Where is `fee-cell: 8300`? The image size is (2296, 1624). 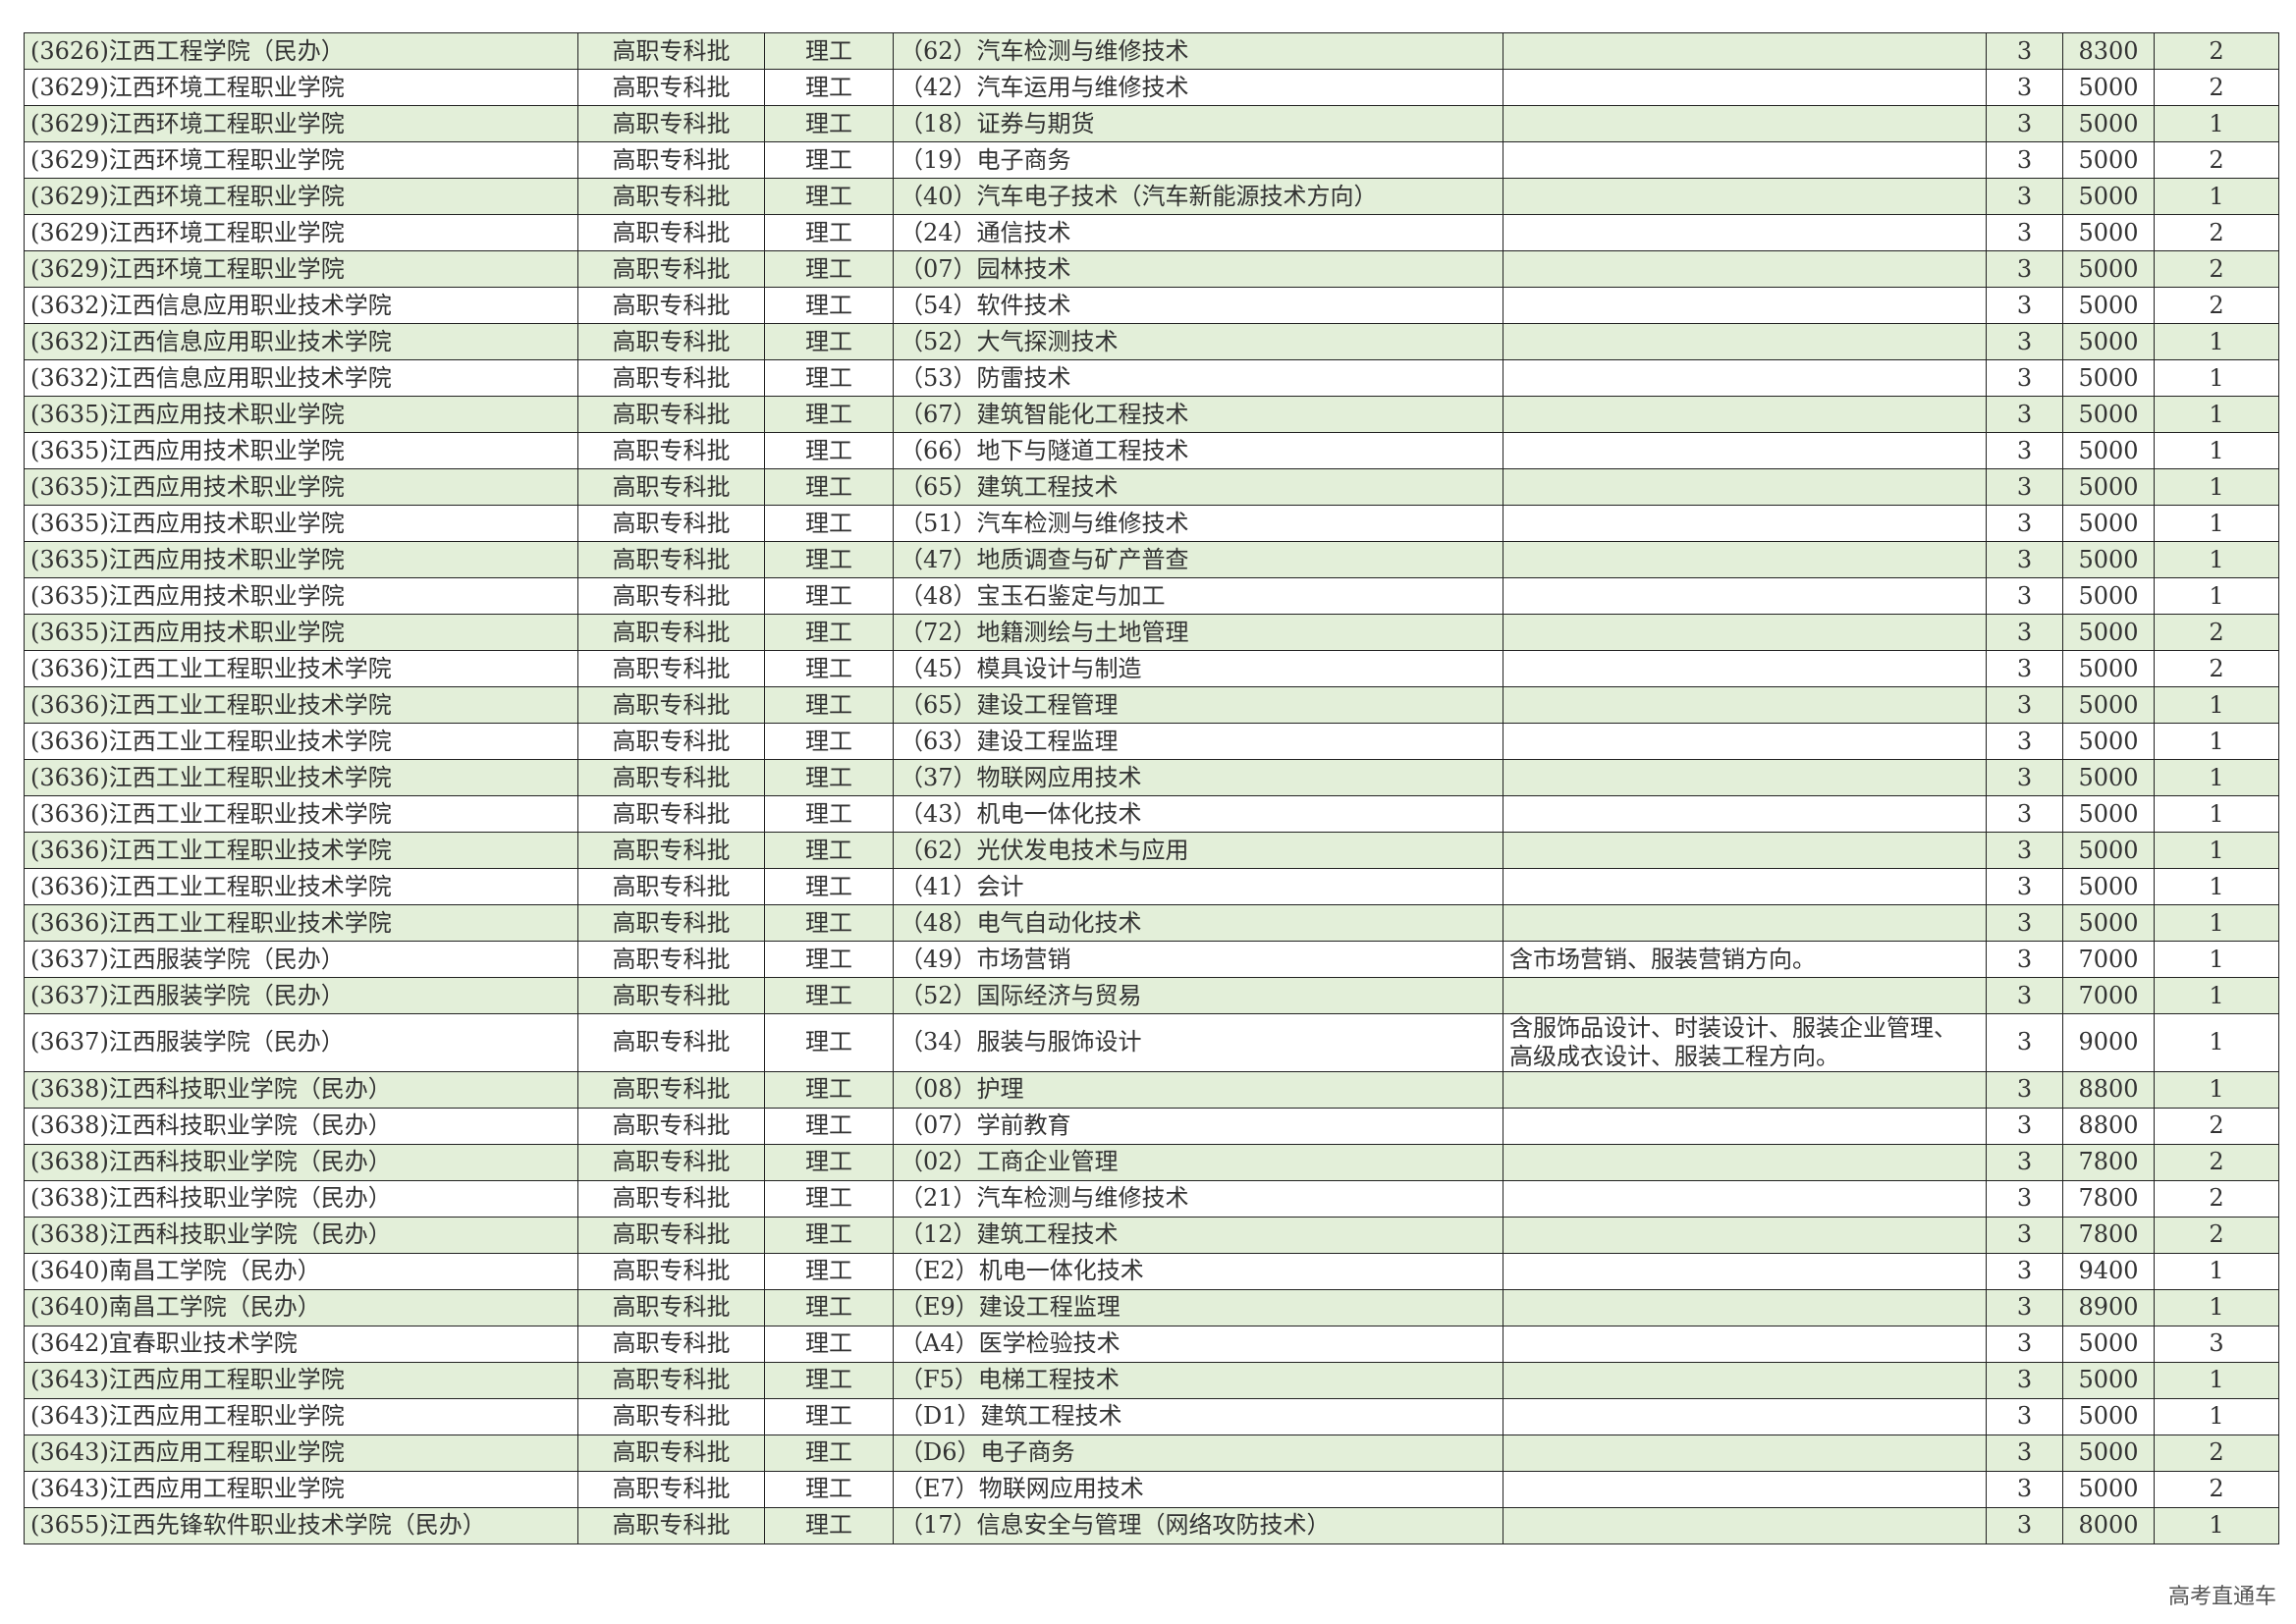 fee-cell: 8300 is located at coordinates (2108, 51).